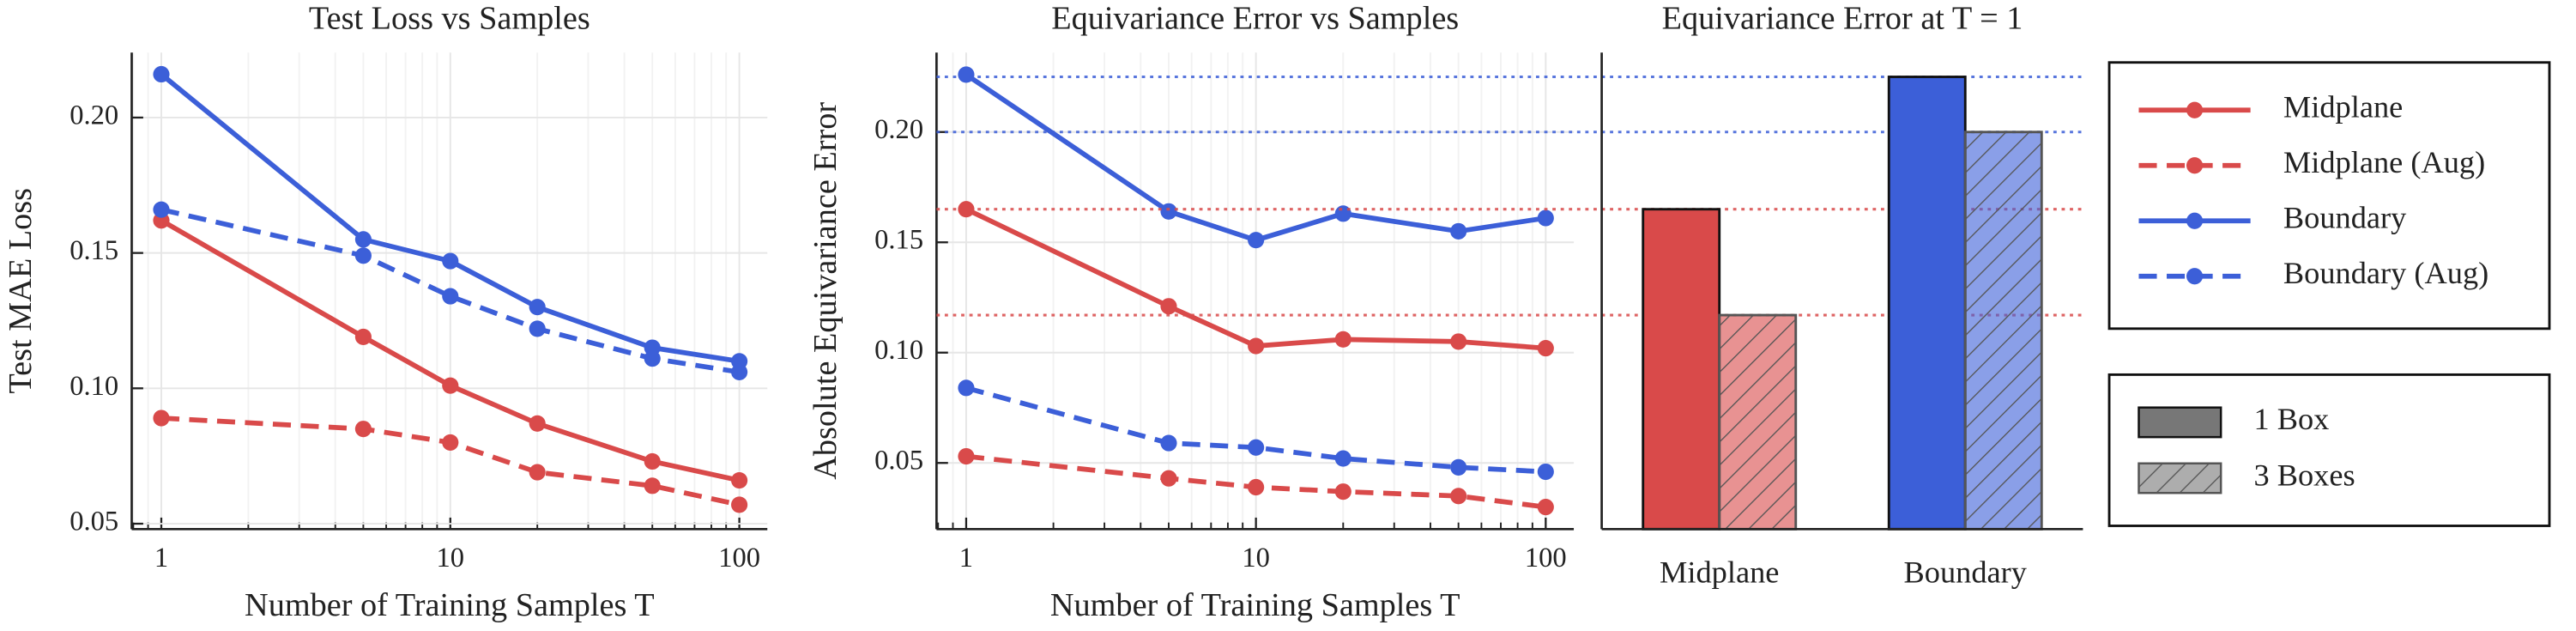 This screenshot has height=631, width=2576. I want to click on y-axis-label: Test MAE Loss, so click(21, 291).